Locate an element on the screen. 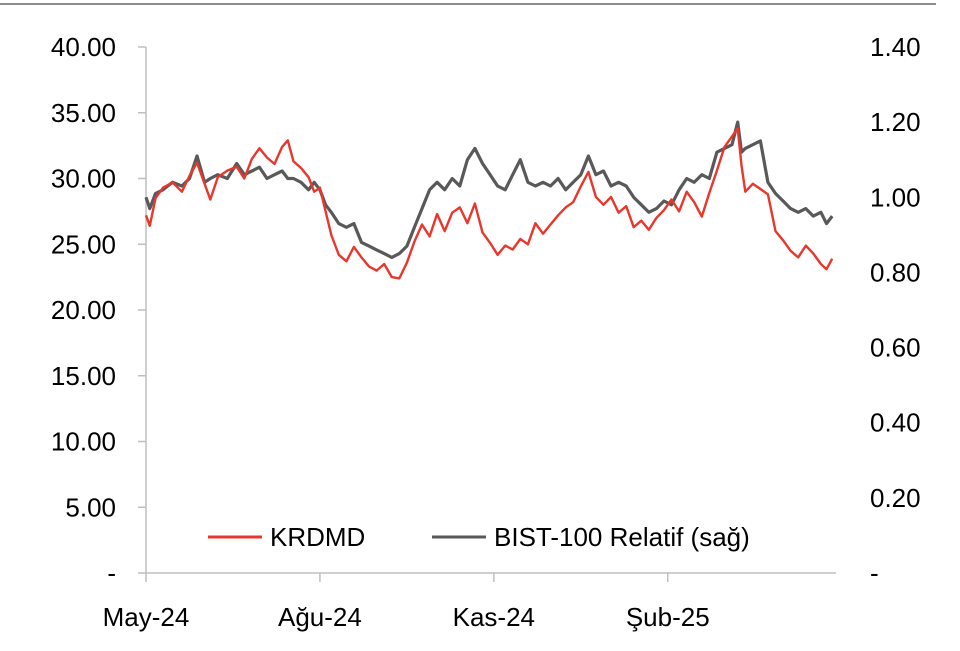 The image size is (960, 651). y-left-tick-label: 25.00 is located at coordinates (83, 244).